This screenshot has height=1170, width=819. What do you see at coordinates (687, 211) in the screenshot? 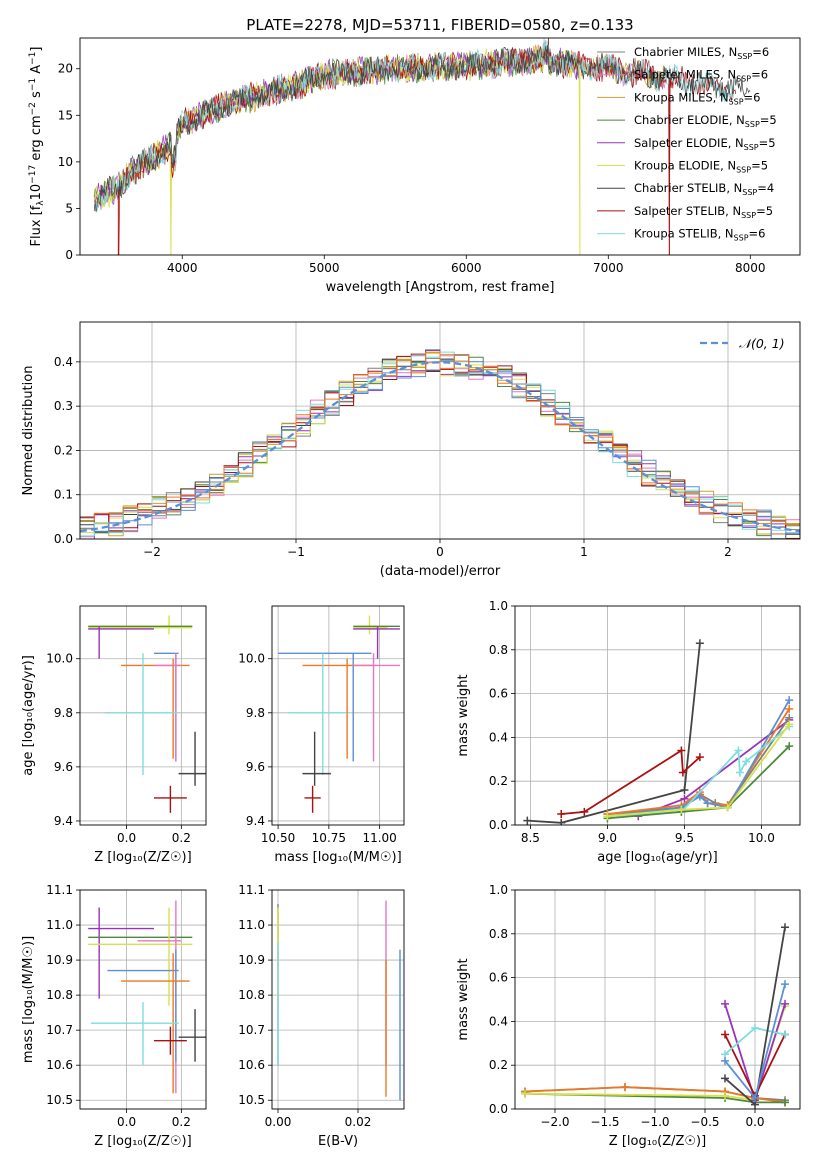
I see `legend-label-main: Salpeter STELIB, N` at bounding box center [687, 211].